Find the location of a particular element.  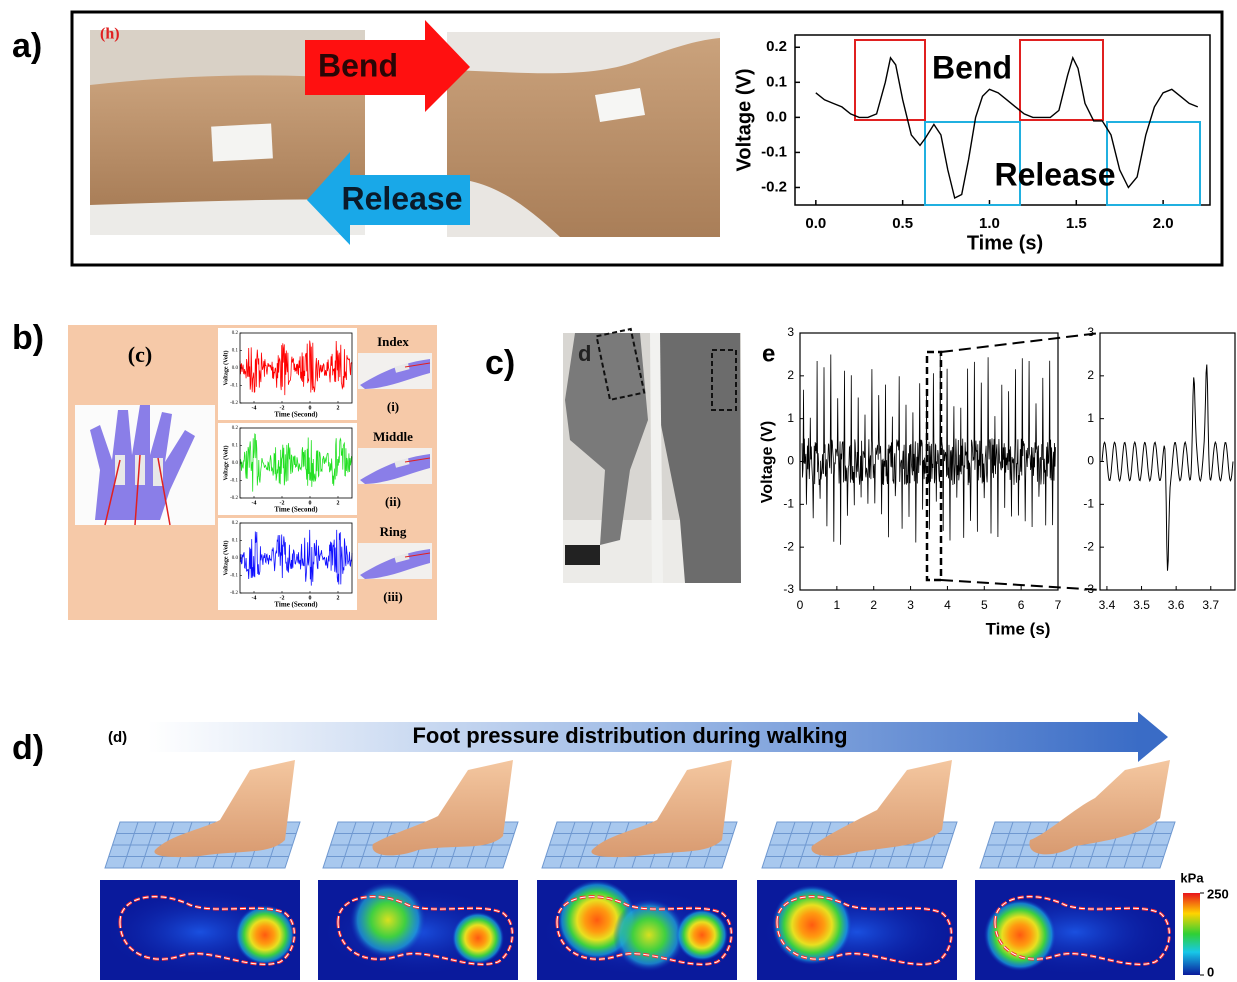

x-tick-label: 1.0 is located at coordinates (989, 223).